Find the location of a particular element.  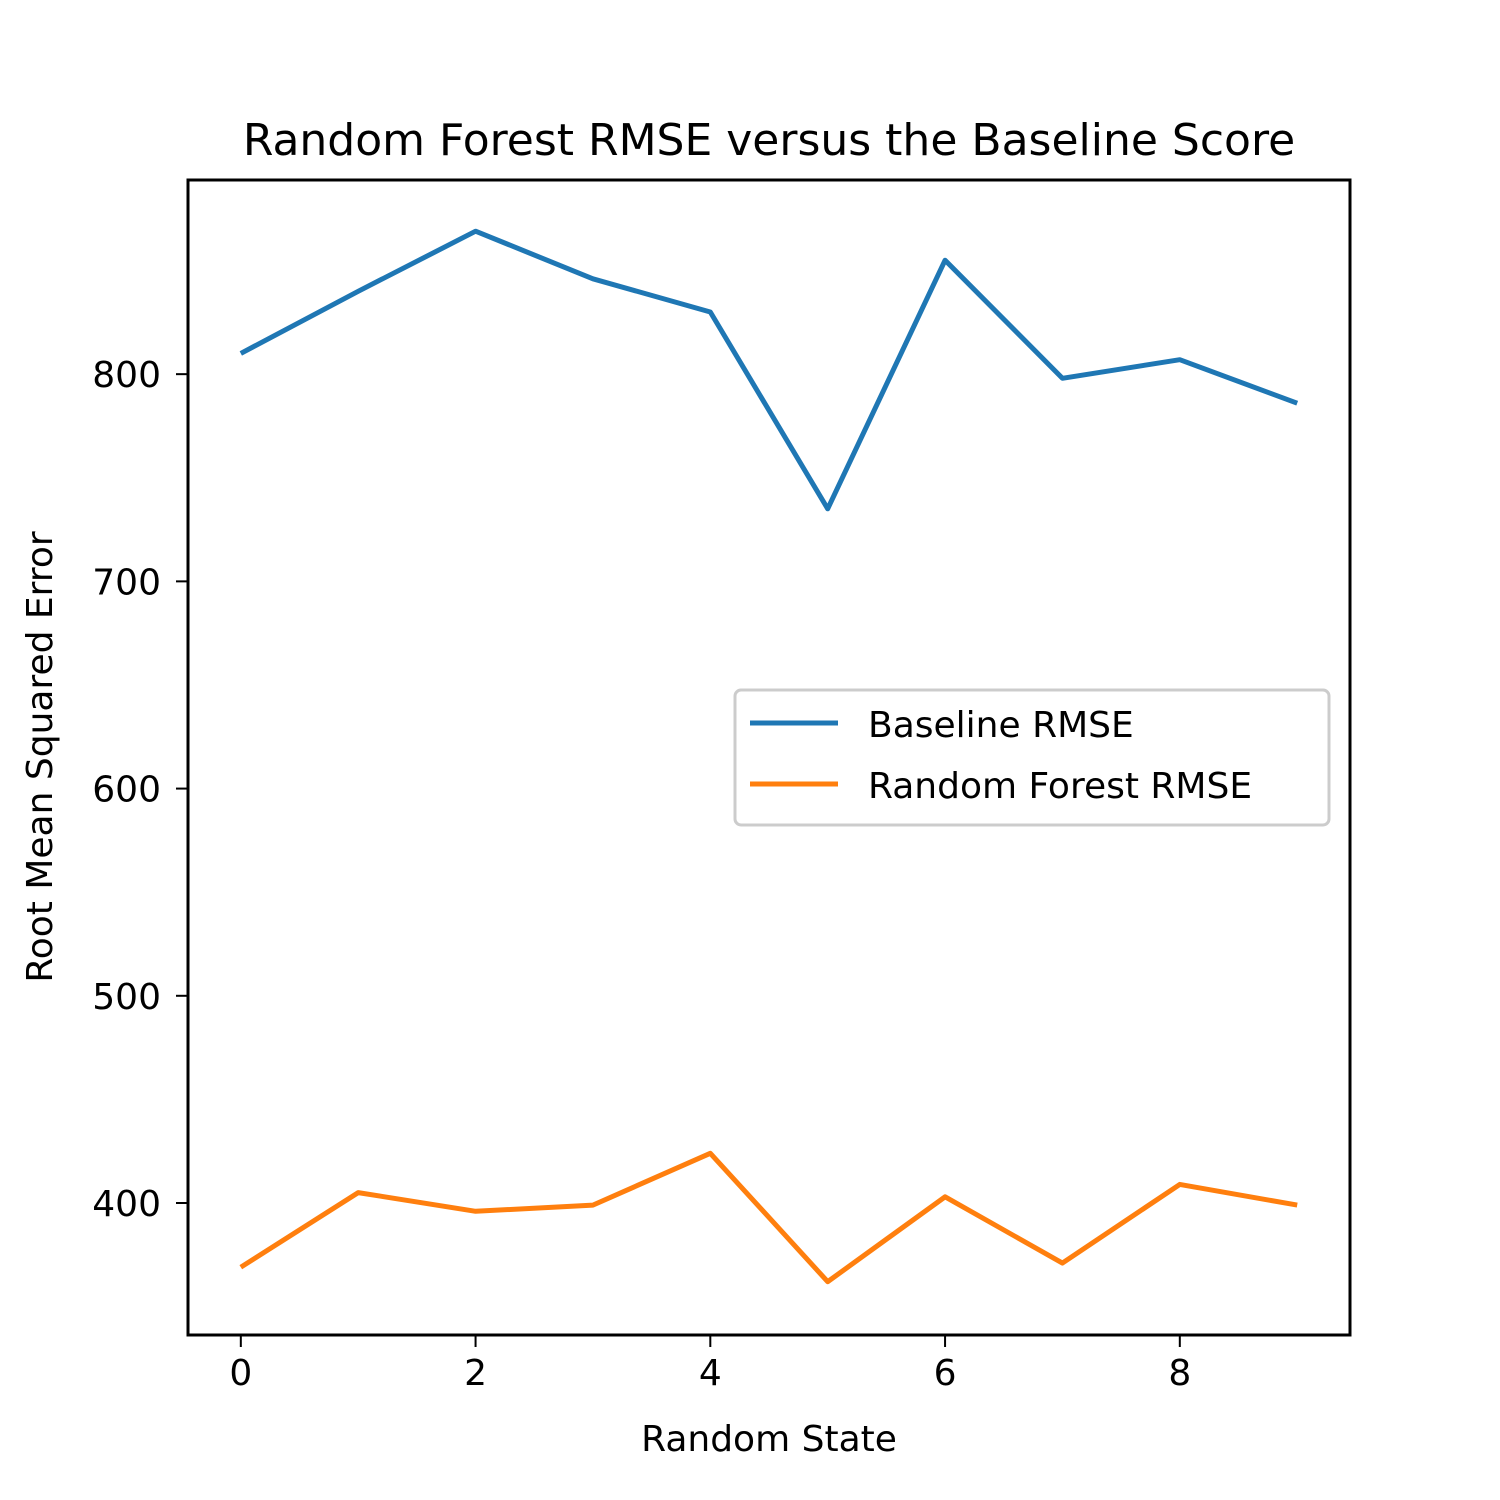

y-tick-label: 700 is located at coordinates (126, 582).